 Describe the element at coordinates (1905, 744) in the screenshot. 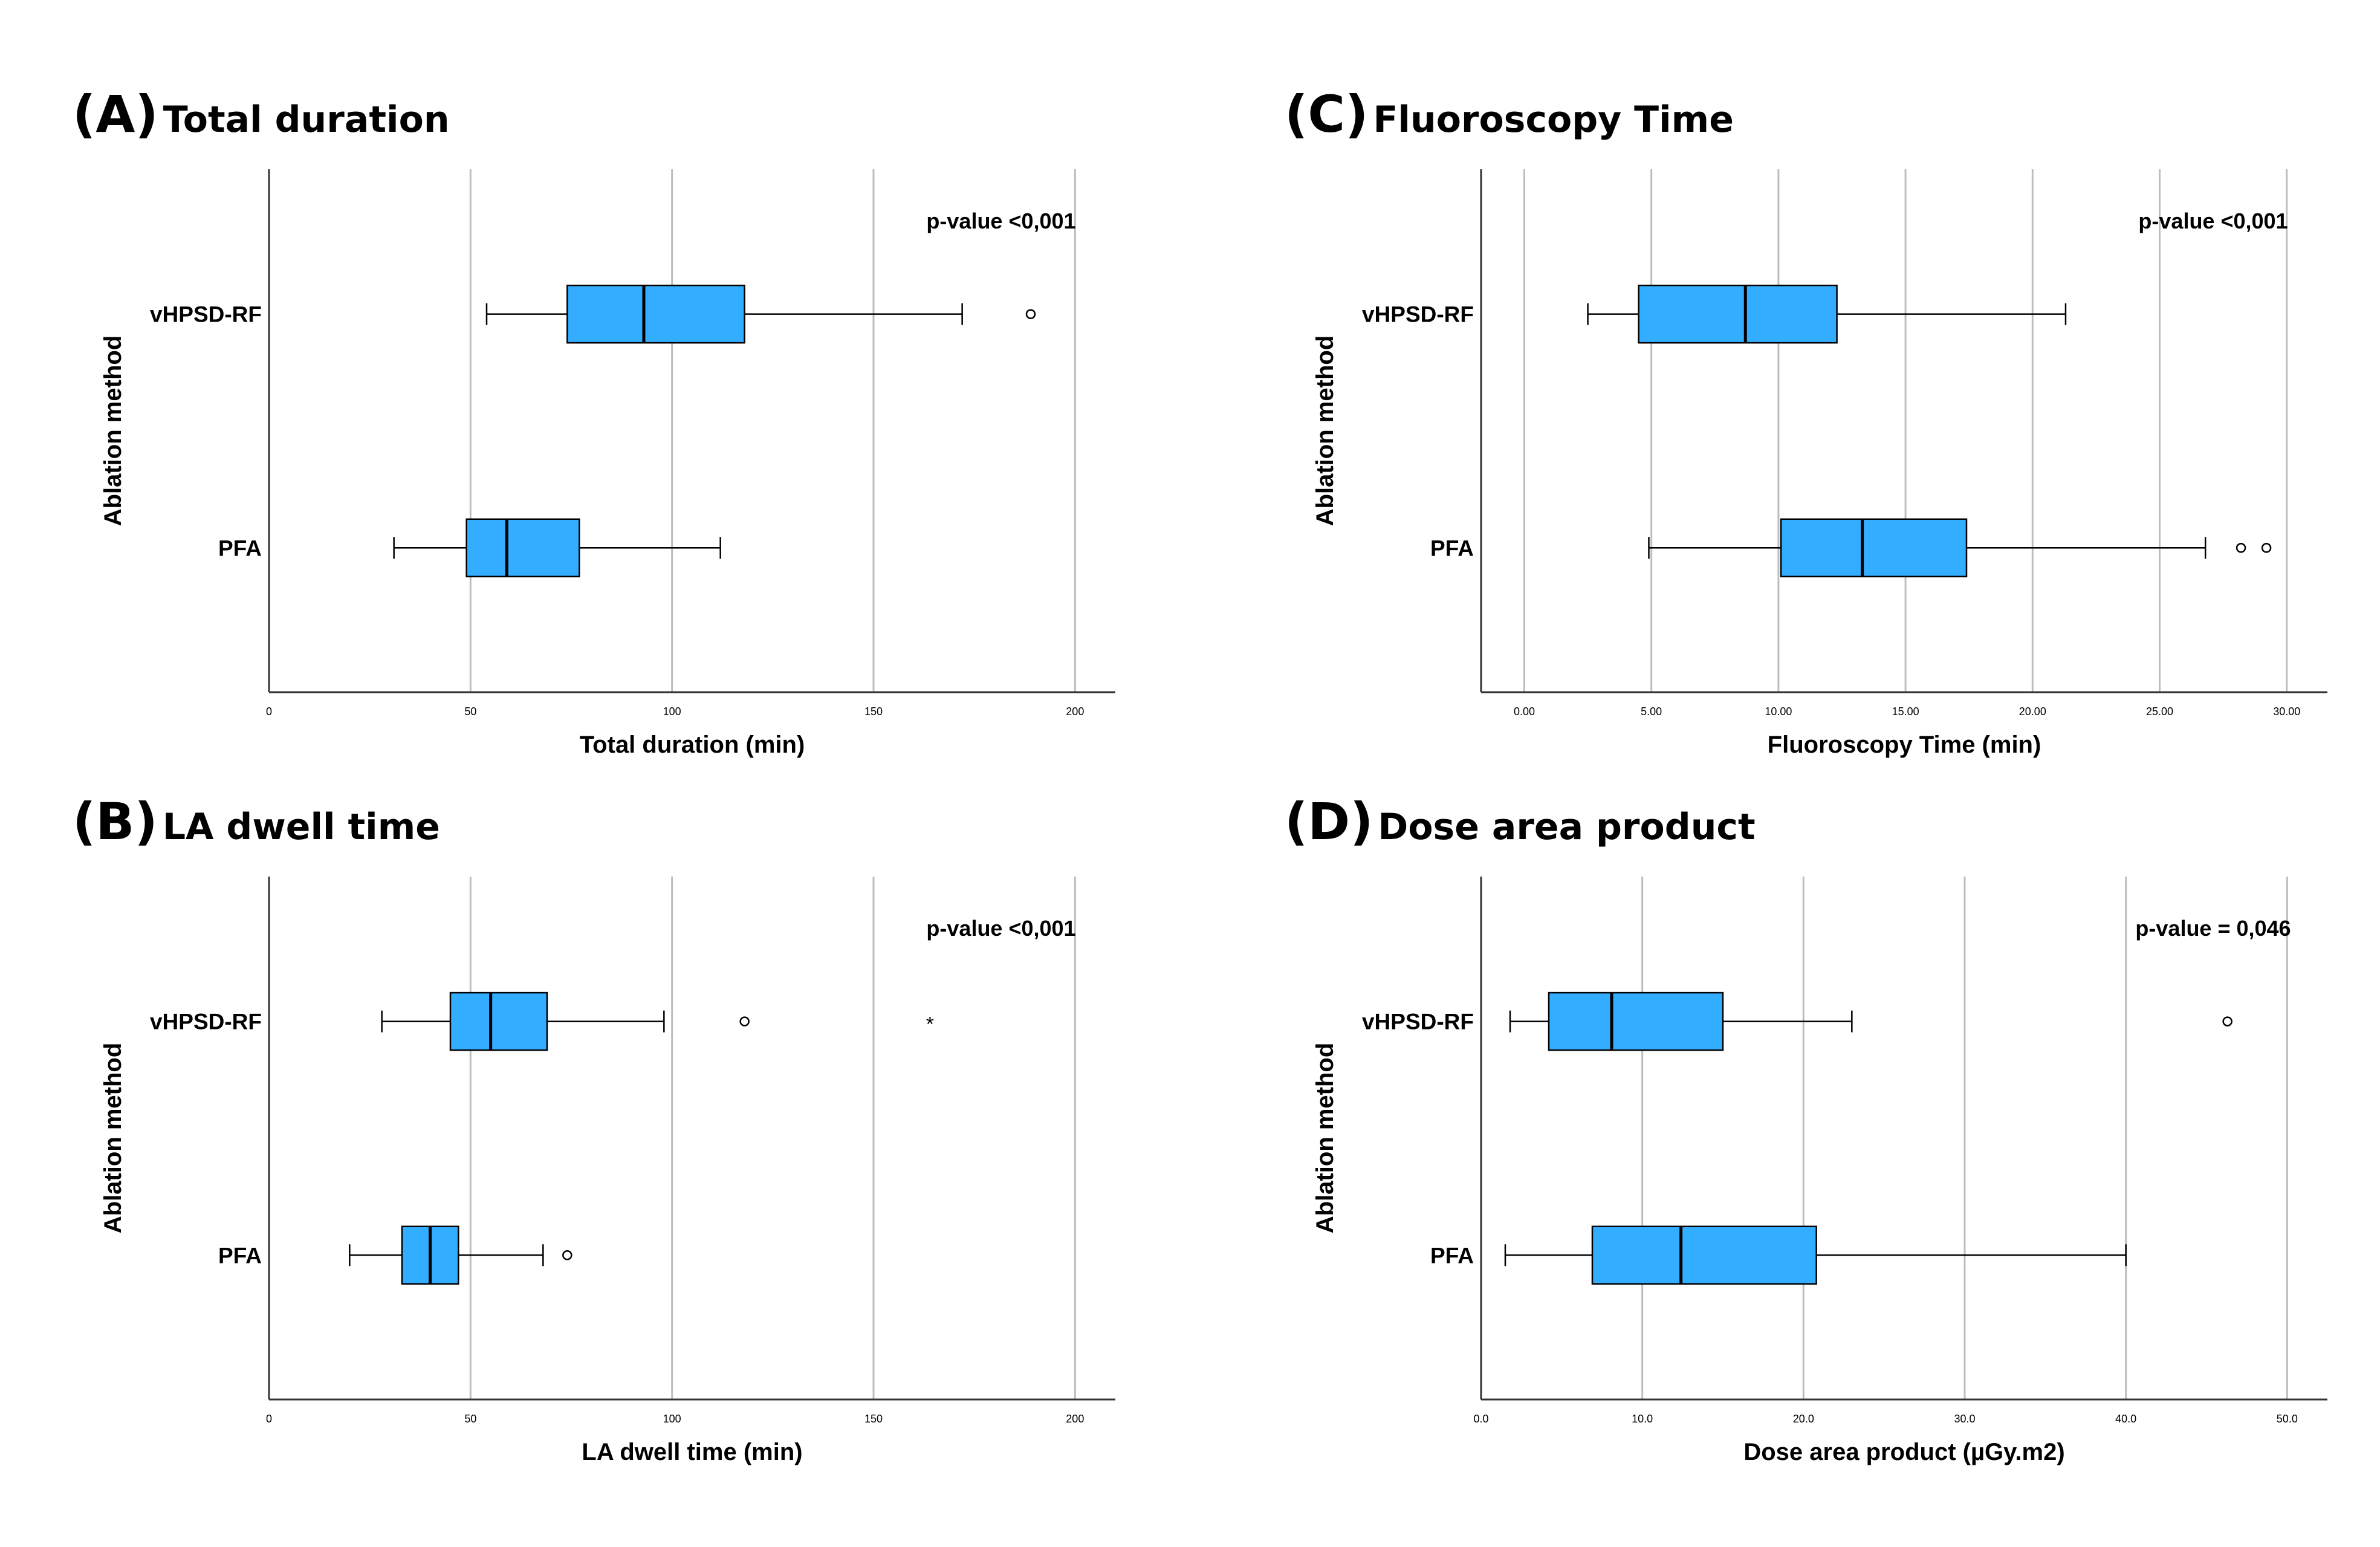

I see `x-axis-title: Fluoroscopy Time (min)` at that location.